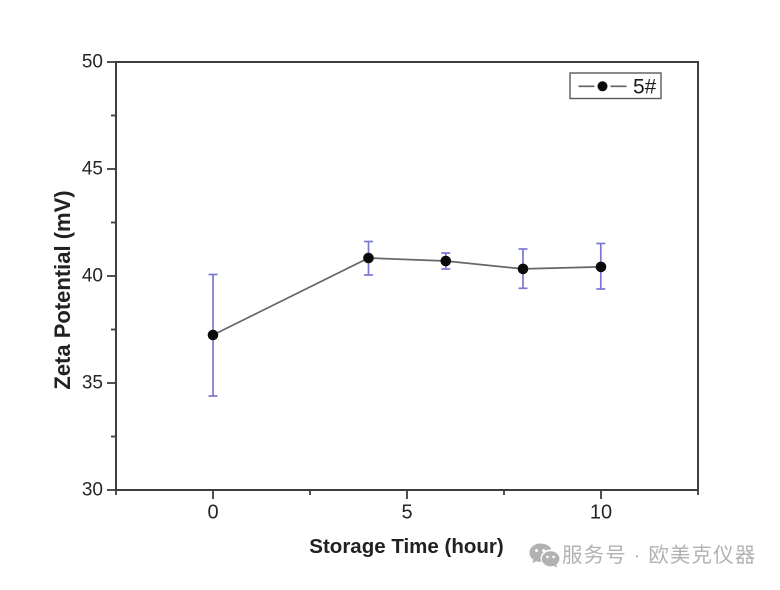 Image resolution: width=780 pixels, height=590 pixels. What do you see at coordinates (62, 289) in the screenshot?
I see `svg-text: Zeta Potential (mV)` at bounding box center [62, 289].